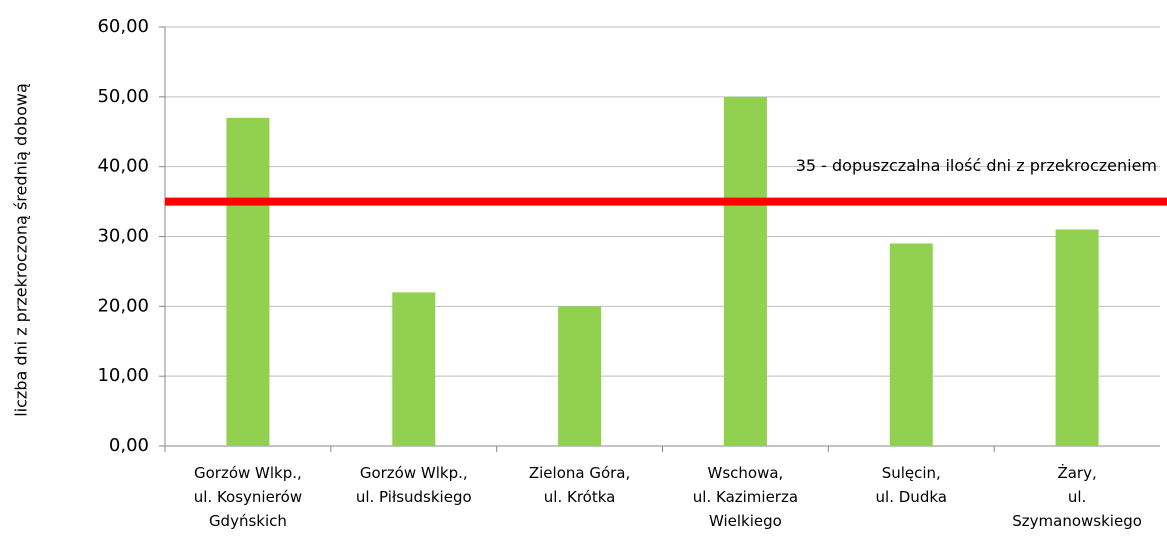 The width and height of the screenshot is (1167, 545). Describe the element at coordinates (414, 485) in the screenshot. I see `x-tick-label: Gorzów Wlkp., ul. Piłsudskiego` at that location.